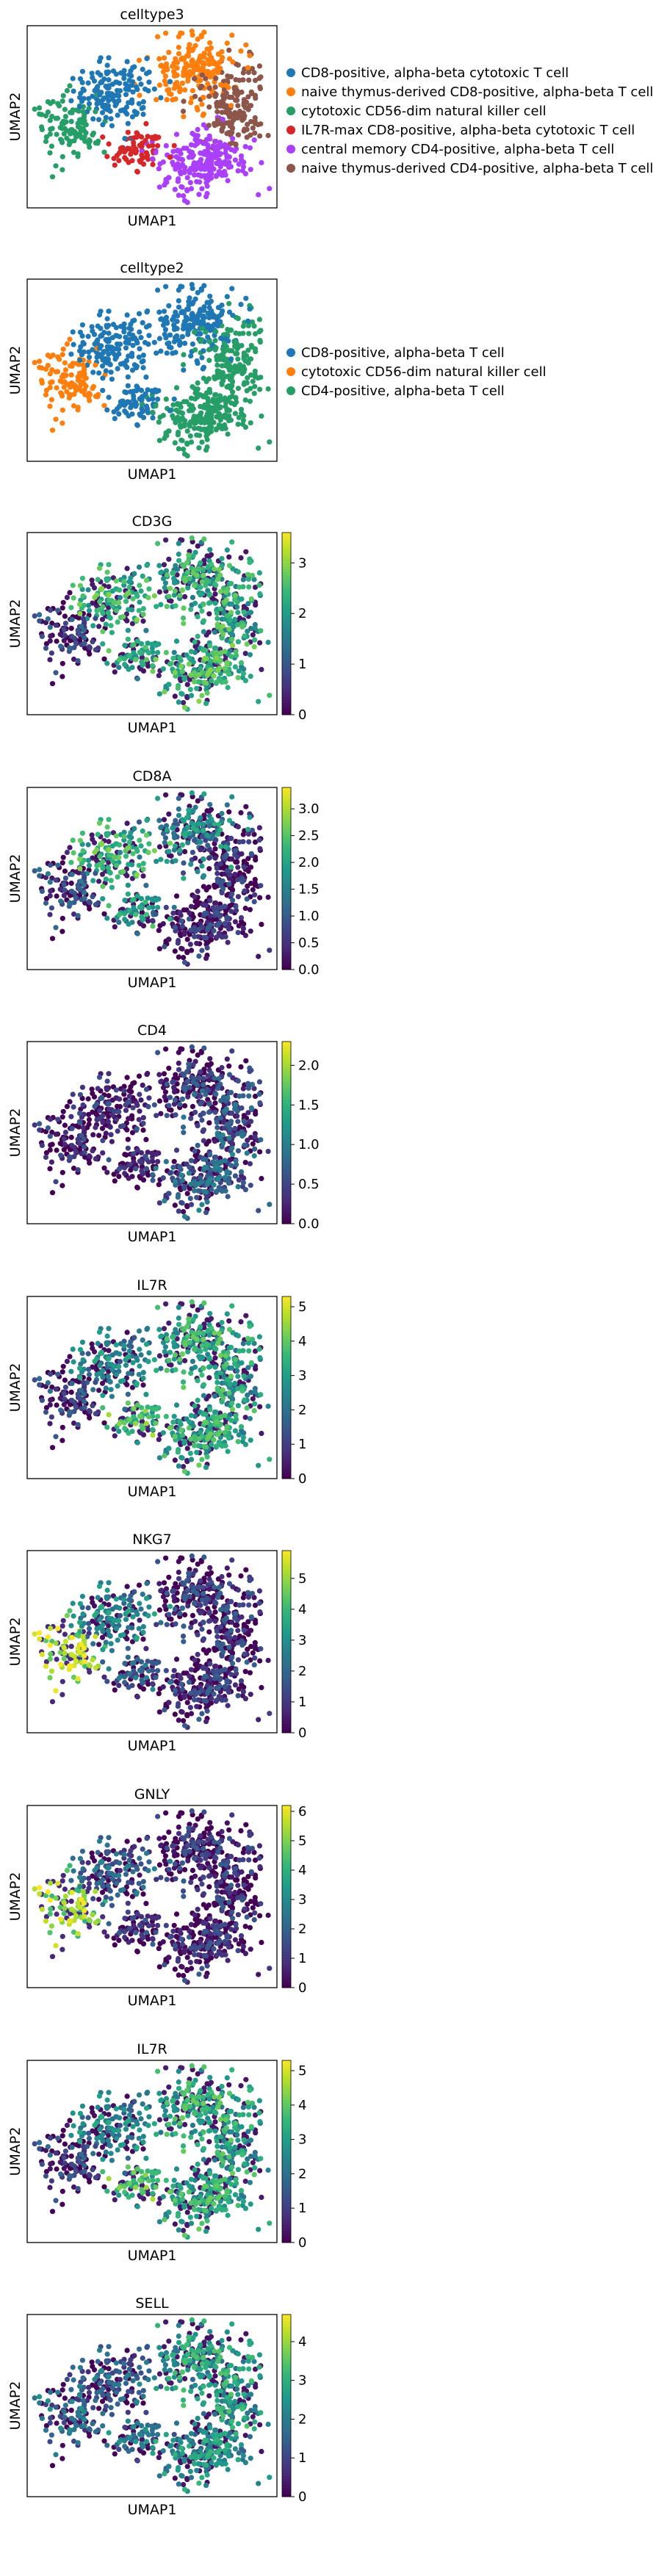 This screenshot has width=667, height=2576. I want to click on legend-marker, so click(290, 168).